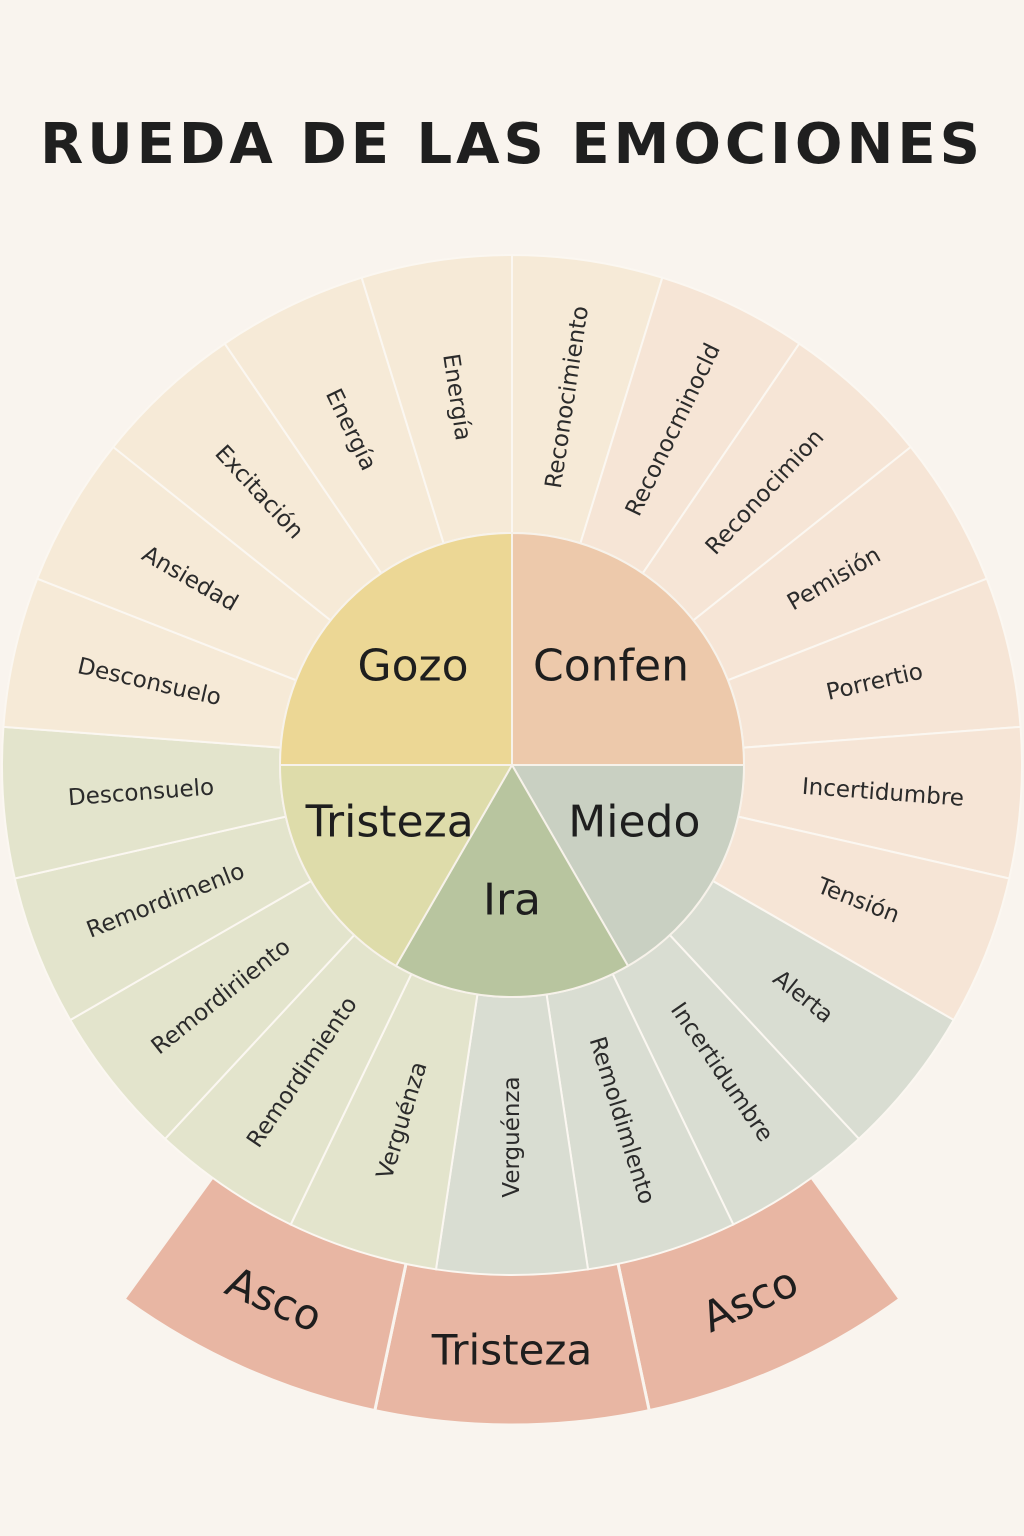  Describe the element at coordinates (412, 666) in the screenshot. I see `core-label-gozo: Gozo` at that location.